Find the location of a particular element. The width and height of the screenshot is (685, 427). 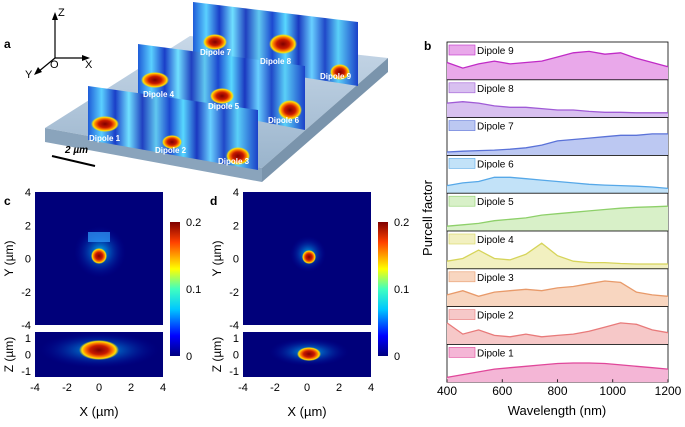

panel-b-label: b is located at coordinates (427, 46).